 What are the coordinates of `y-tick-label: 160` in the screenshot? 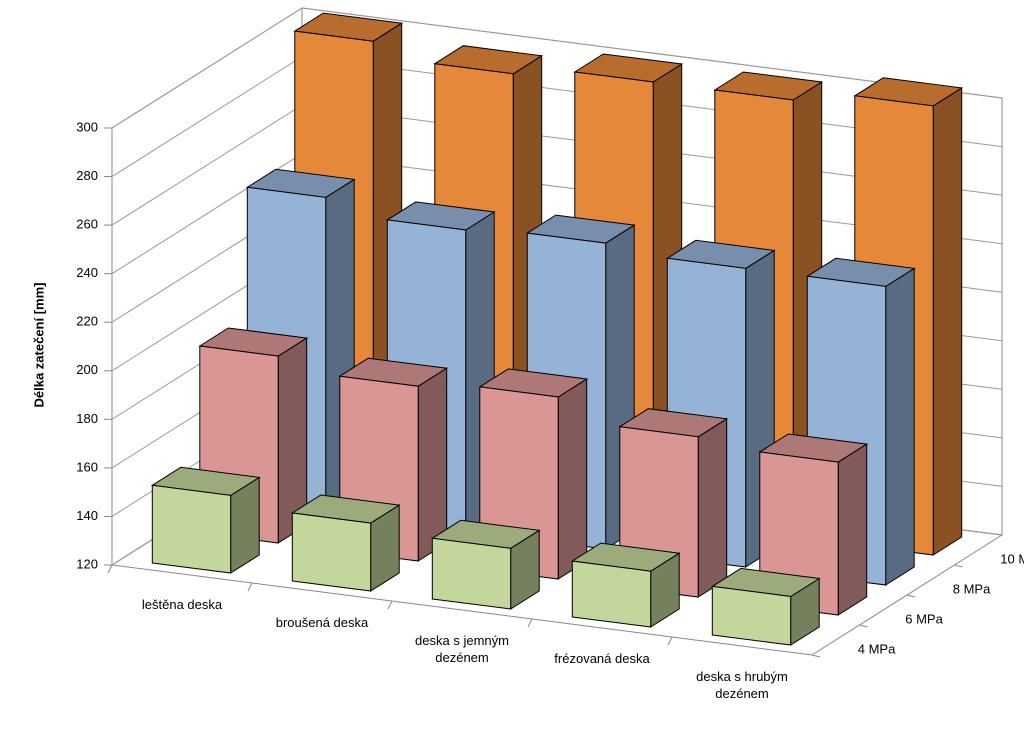 It's located at (87, 466).